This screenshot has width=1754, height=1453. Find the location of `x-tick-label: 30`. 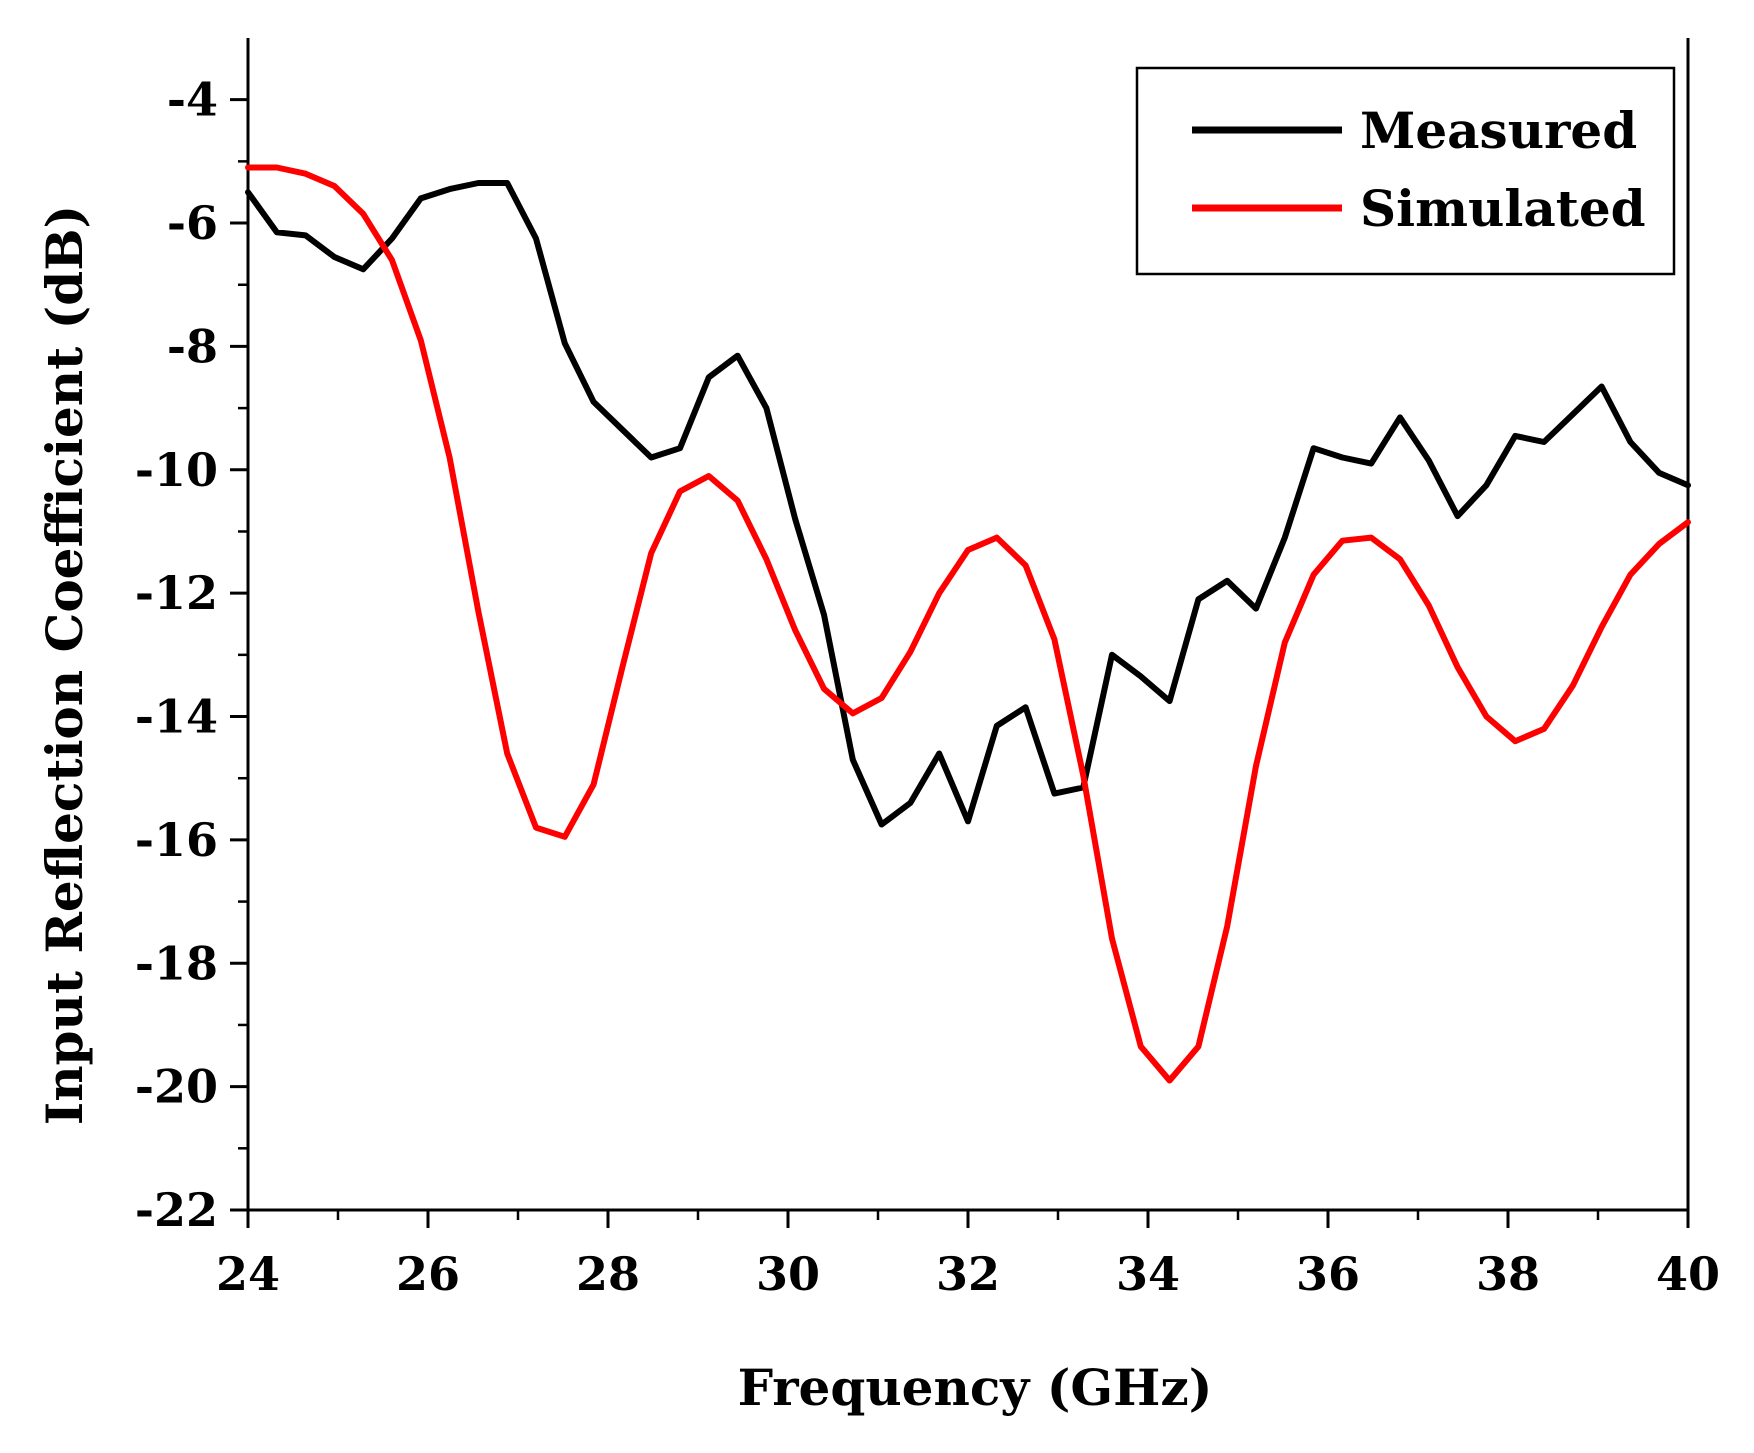

x-tick-label: 30 is located at coordinates (788, 1274).